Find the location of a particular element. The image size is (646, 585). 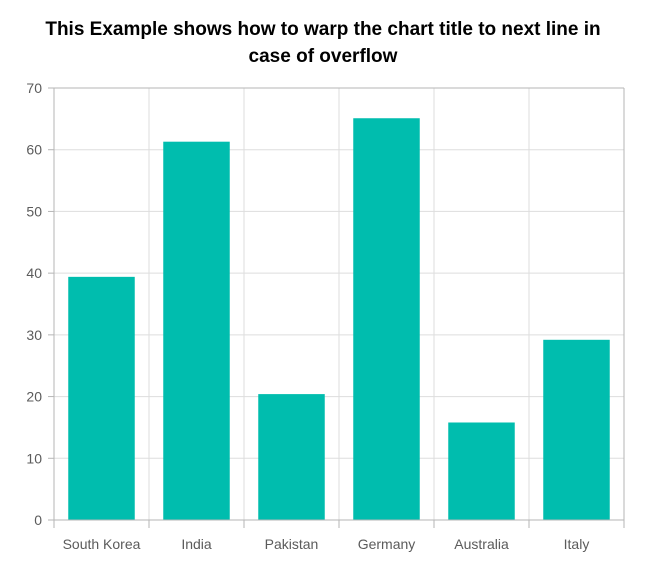

bar-germany is located at coordinates (386, 319).